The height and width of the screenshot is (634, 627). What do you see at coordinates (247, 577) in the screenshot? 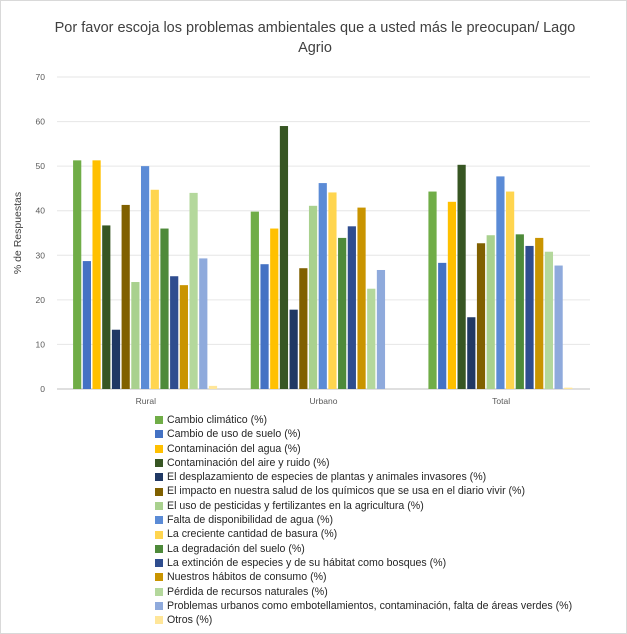
I see `legend-label: Nuestros hábitos de consumo (%)` at bounding box center [247, 577].